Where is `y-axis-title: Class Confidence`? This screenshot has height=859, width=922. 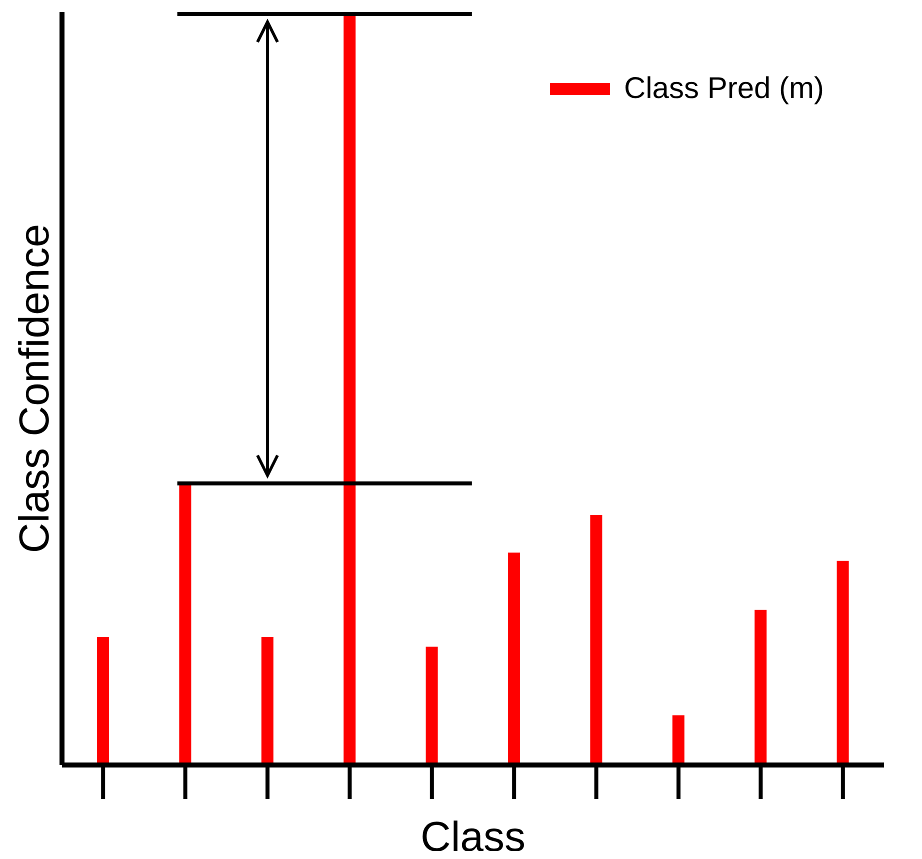
y-axis-title: Class Confidence is located at coordinates (34, 389).